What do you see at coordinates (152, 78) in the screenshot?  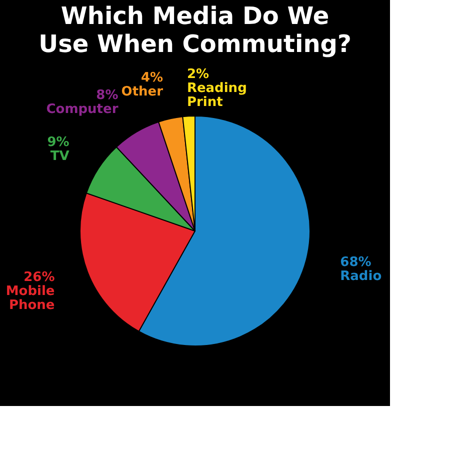 I see `data-label: 4%` at bounding box center [152, 78].